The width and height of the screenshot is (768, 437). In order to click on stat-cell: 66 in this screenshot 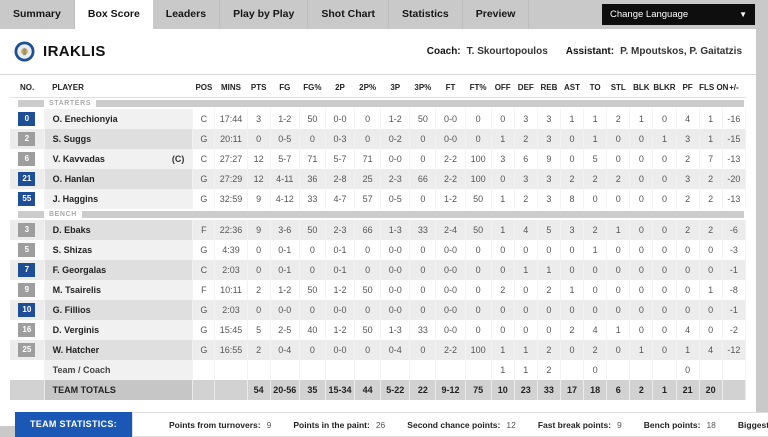, I will do `click(423, 179)`.